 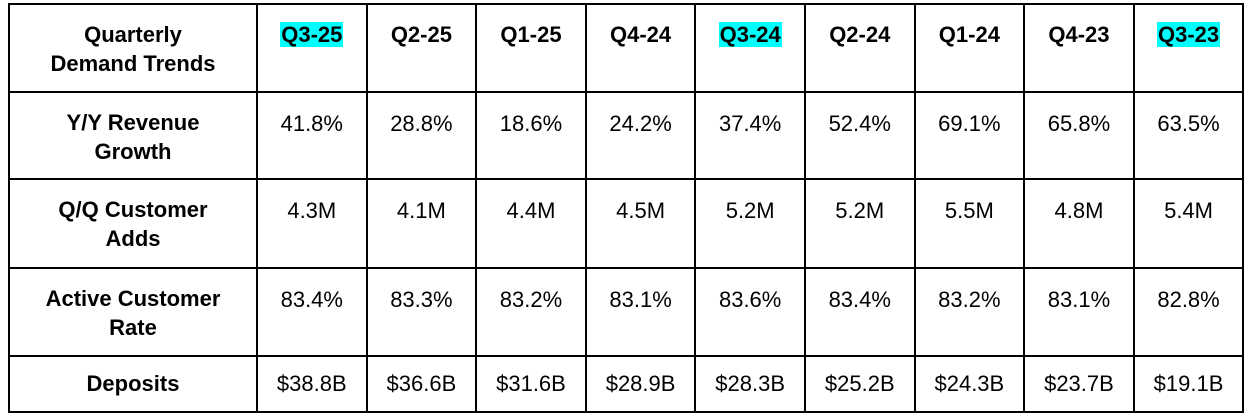 I want to click on table-cell: 52.4%, so click(x=859, y=135).